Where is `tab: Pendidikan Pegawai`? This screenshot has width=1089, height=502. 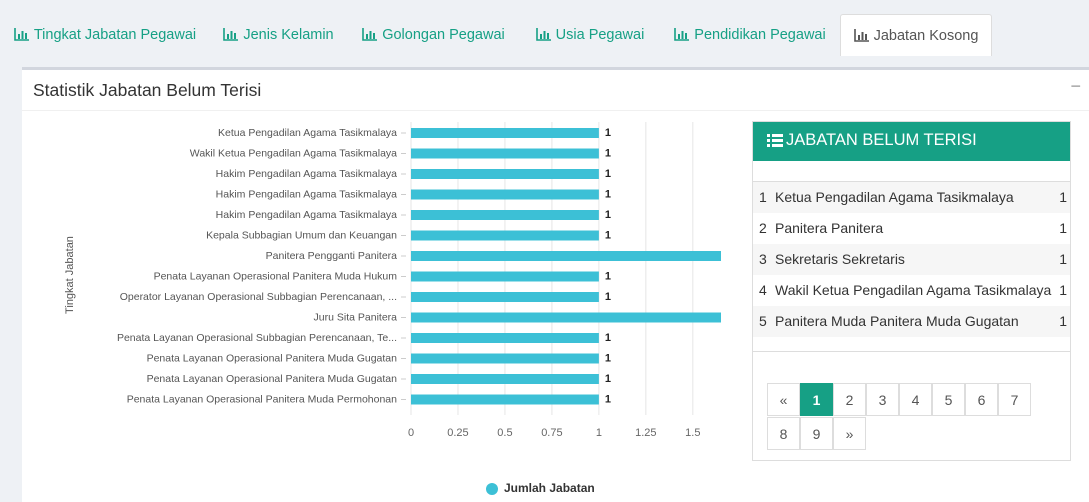
tab: Pendidikan Pegawai is located at coordinates (750, 35).